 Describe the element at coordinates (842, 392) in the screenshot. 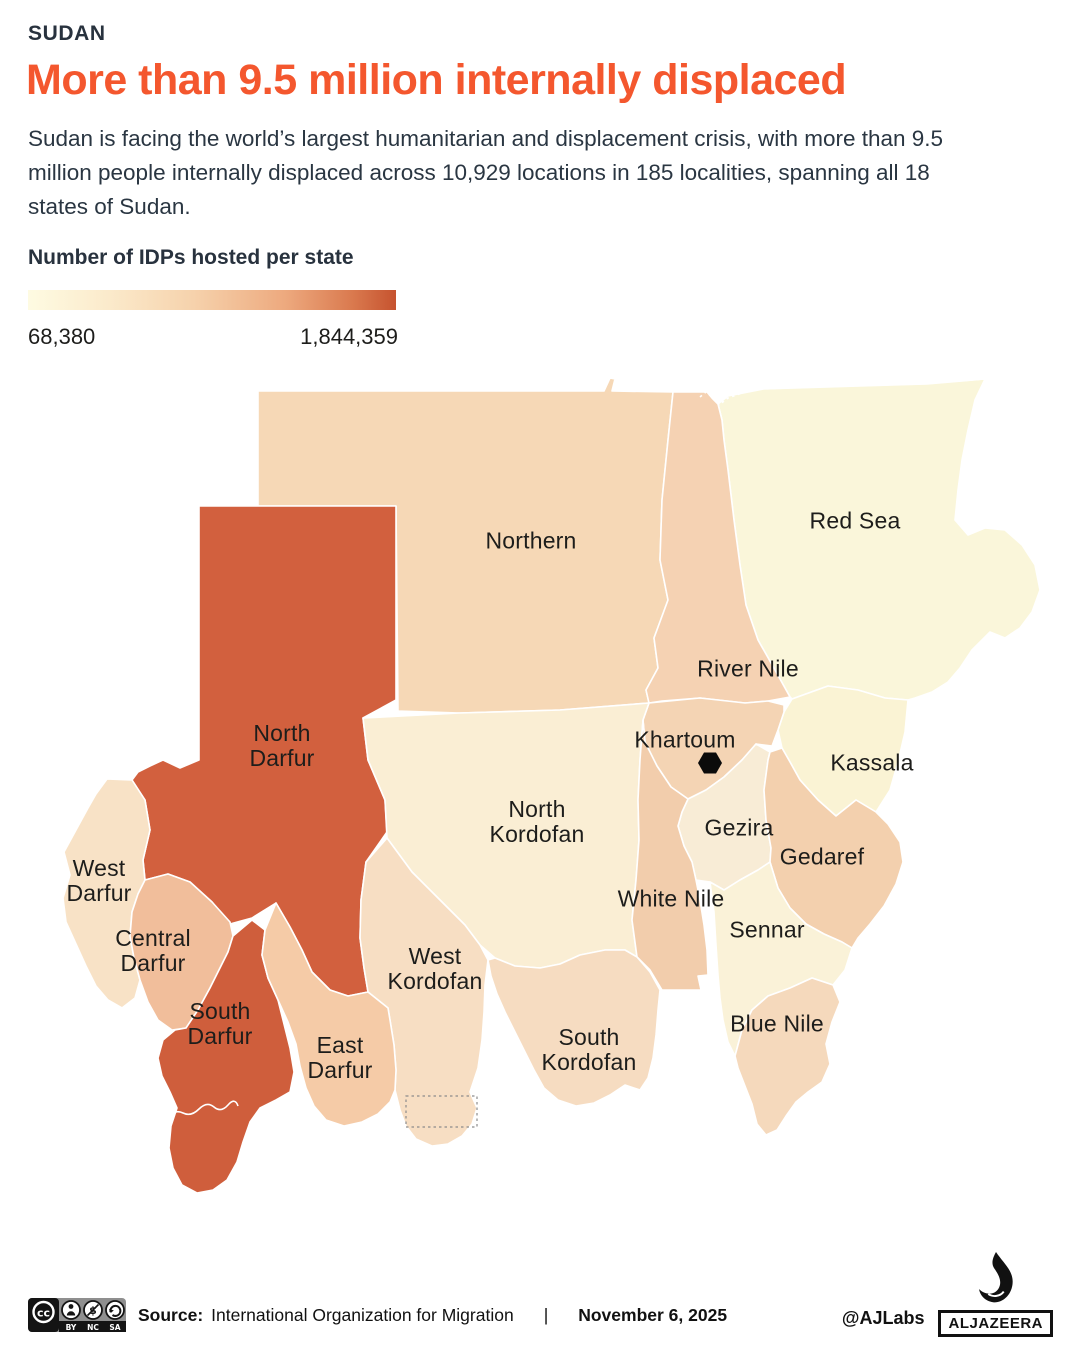

I see `halaib-dashed-border` at that location.